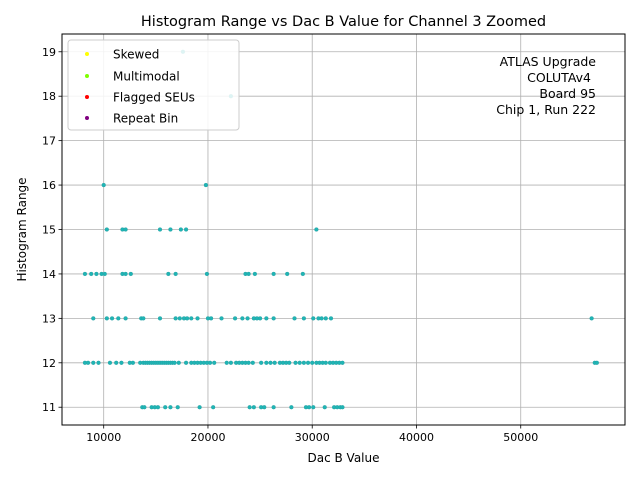  What do you see at coordinates (312, 437) in the screenshot?
I see `x-tick-label: 30000` at bounding box center [312, 437].